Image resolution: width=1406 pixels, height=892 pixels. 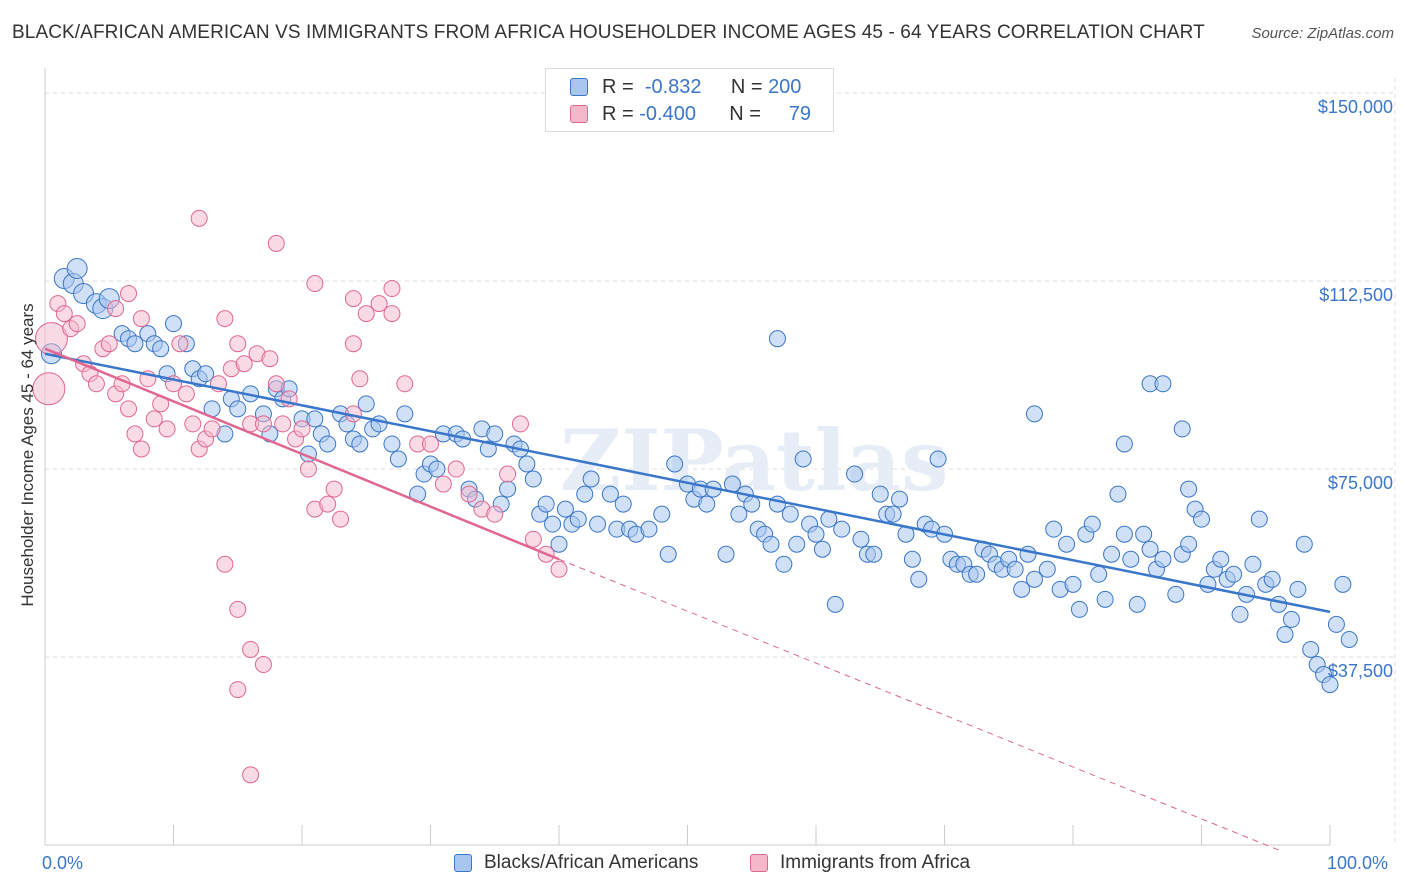 I want to click on legend-item-immigrants: Immigrants from Africa, so click(x=860, y=863).